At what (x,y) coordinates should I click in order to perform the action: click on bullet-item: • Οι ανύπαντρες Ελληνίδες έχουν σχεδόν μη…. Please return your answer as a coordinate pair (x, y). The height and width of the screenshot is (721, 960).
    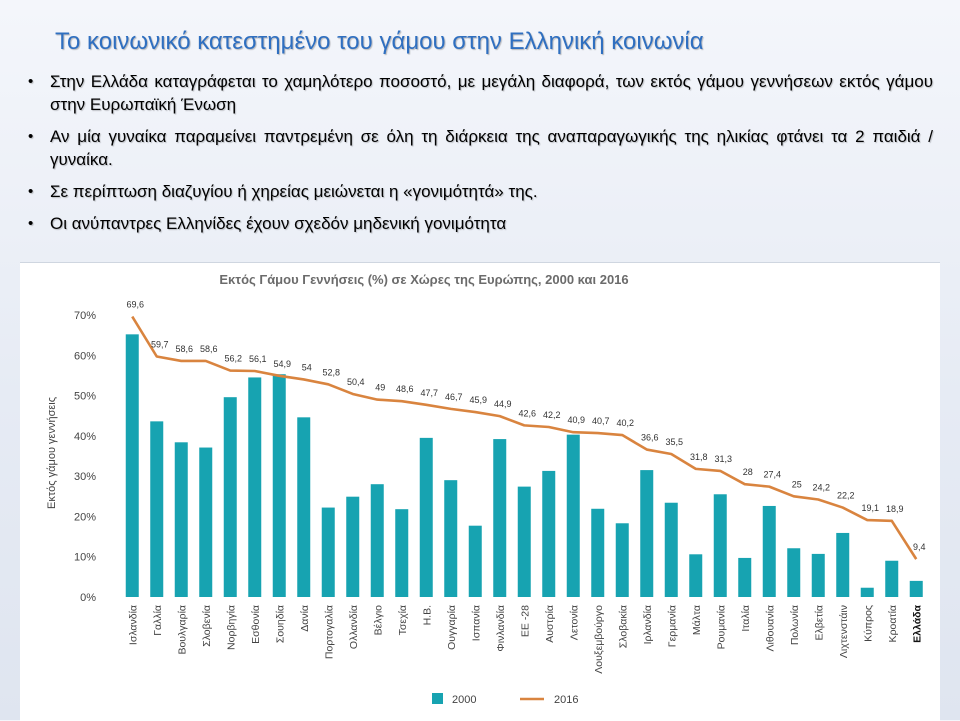
    Looking at the image, I should click on (480, 223).